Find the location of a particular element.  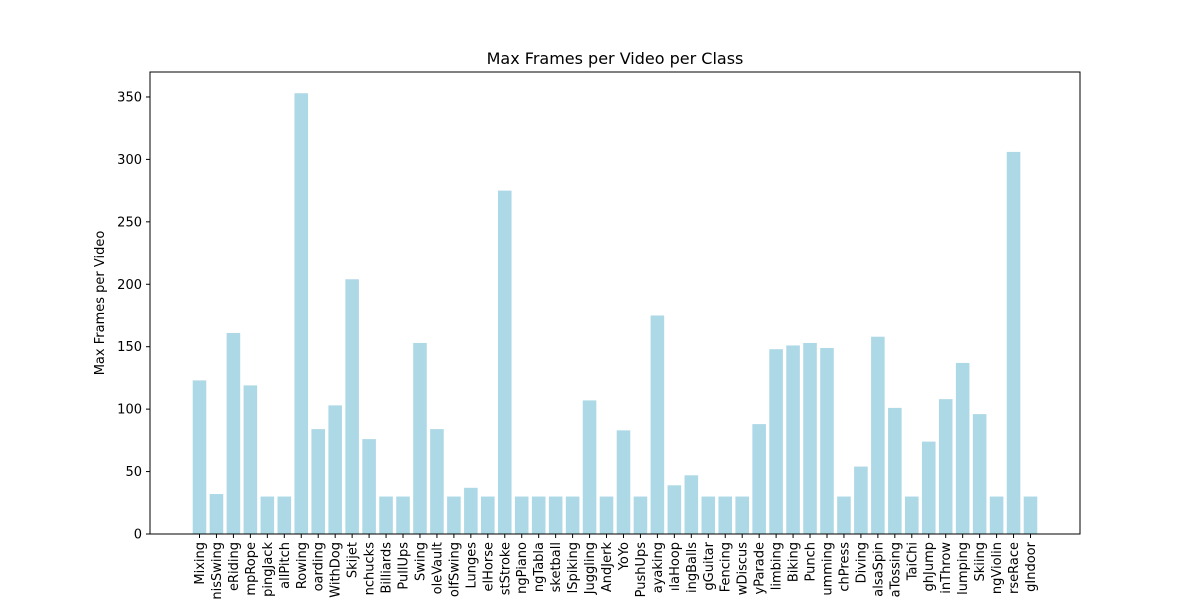

y-axis-label: Max Frames per Video is located at coordinates (100, 303).